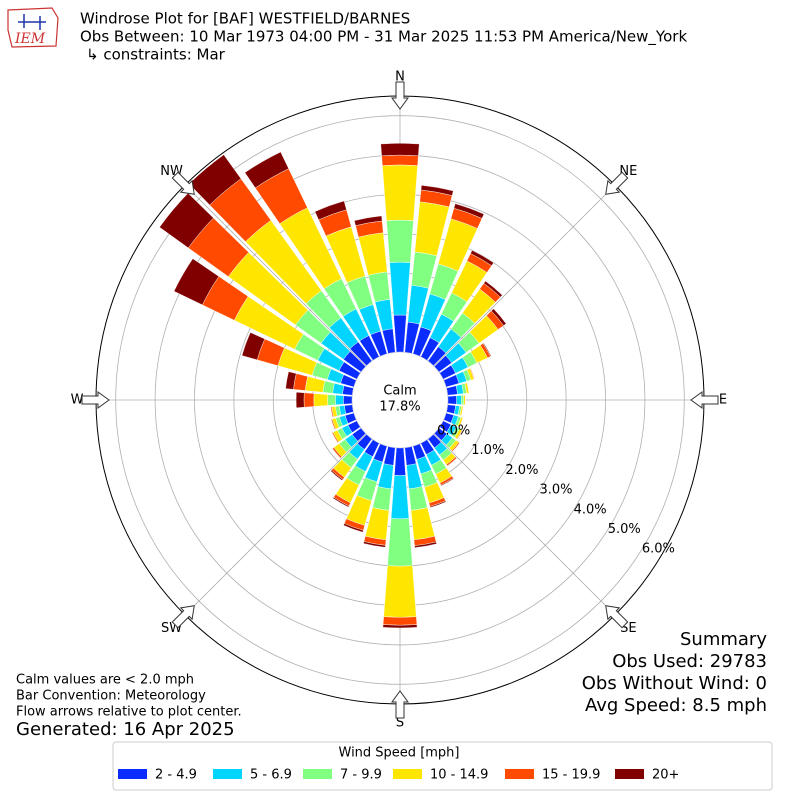  Describe the element at coordinates (442, 766) in the screenshot. I see `legend-frame` at that location.